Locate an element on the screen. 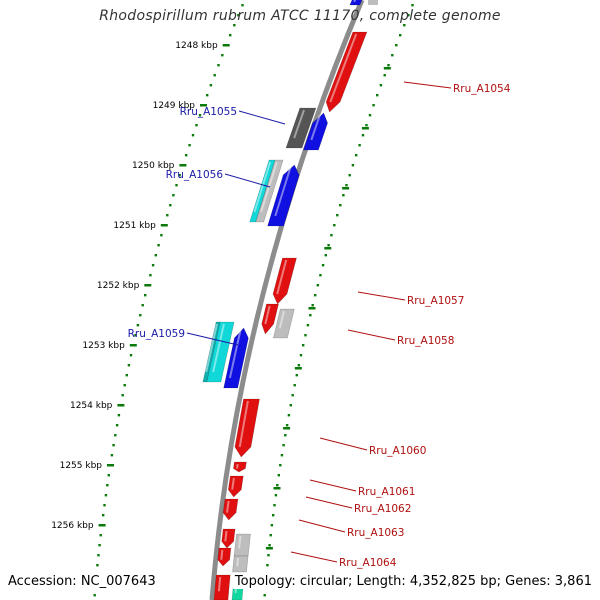  gene-label-Rru_A1061: Rru_A1061 is located at coordinates (362, 488).